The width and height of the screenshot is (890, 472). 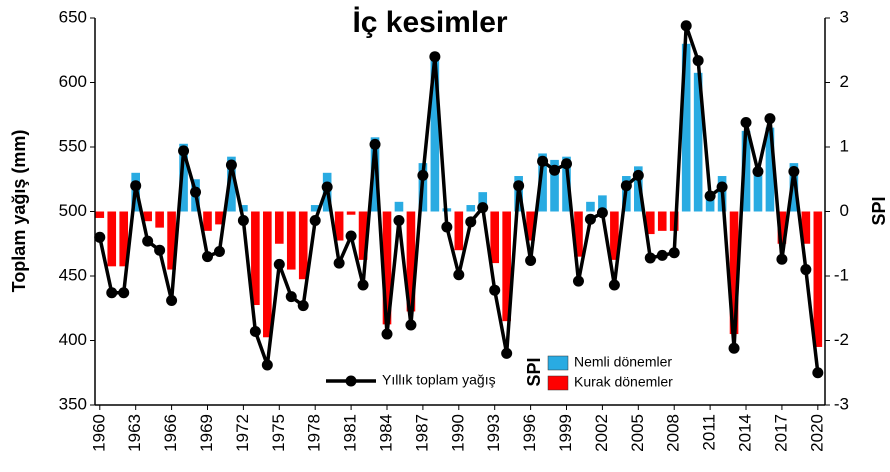 I want to click on x-tick-label: 2014, so click(x=745, y=433).